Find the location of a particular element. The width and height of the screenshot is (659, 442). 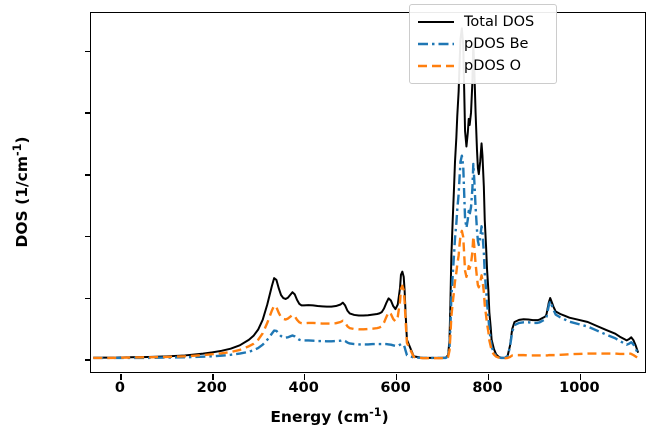

x-axis-label-prefix: Energy (cm is located at coordinates (320, 417).